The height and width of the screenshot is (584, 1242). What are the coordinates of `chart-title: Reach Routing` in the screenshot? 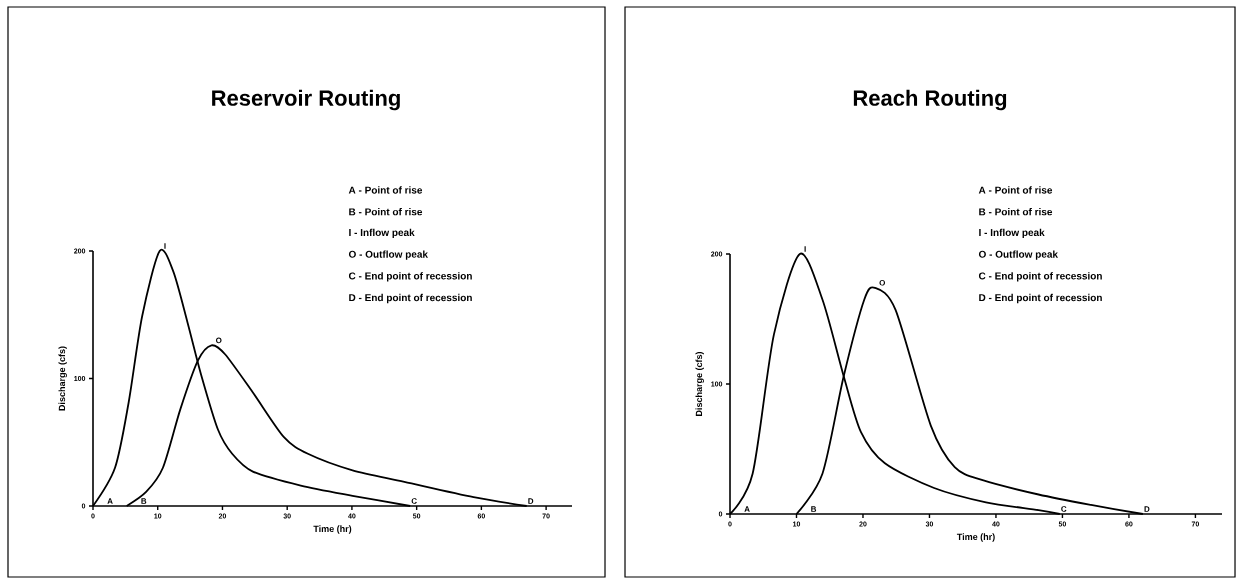 It's located at (930, 100).